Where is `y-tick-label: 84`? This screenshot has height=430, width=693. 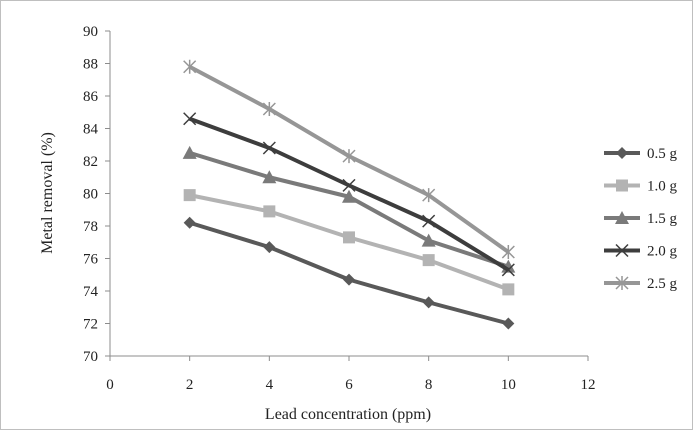
y-tick-label: 84 is located at coordinates (91, 130).